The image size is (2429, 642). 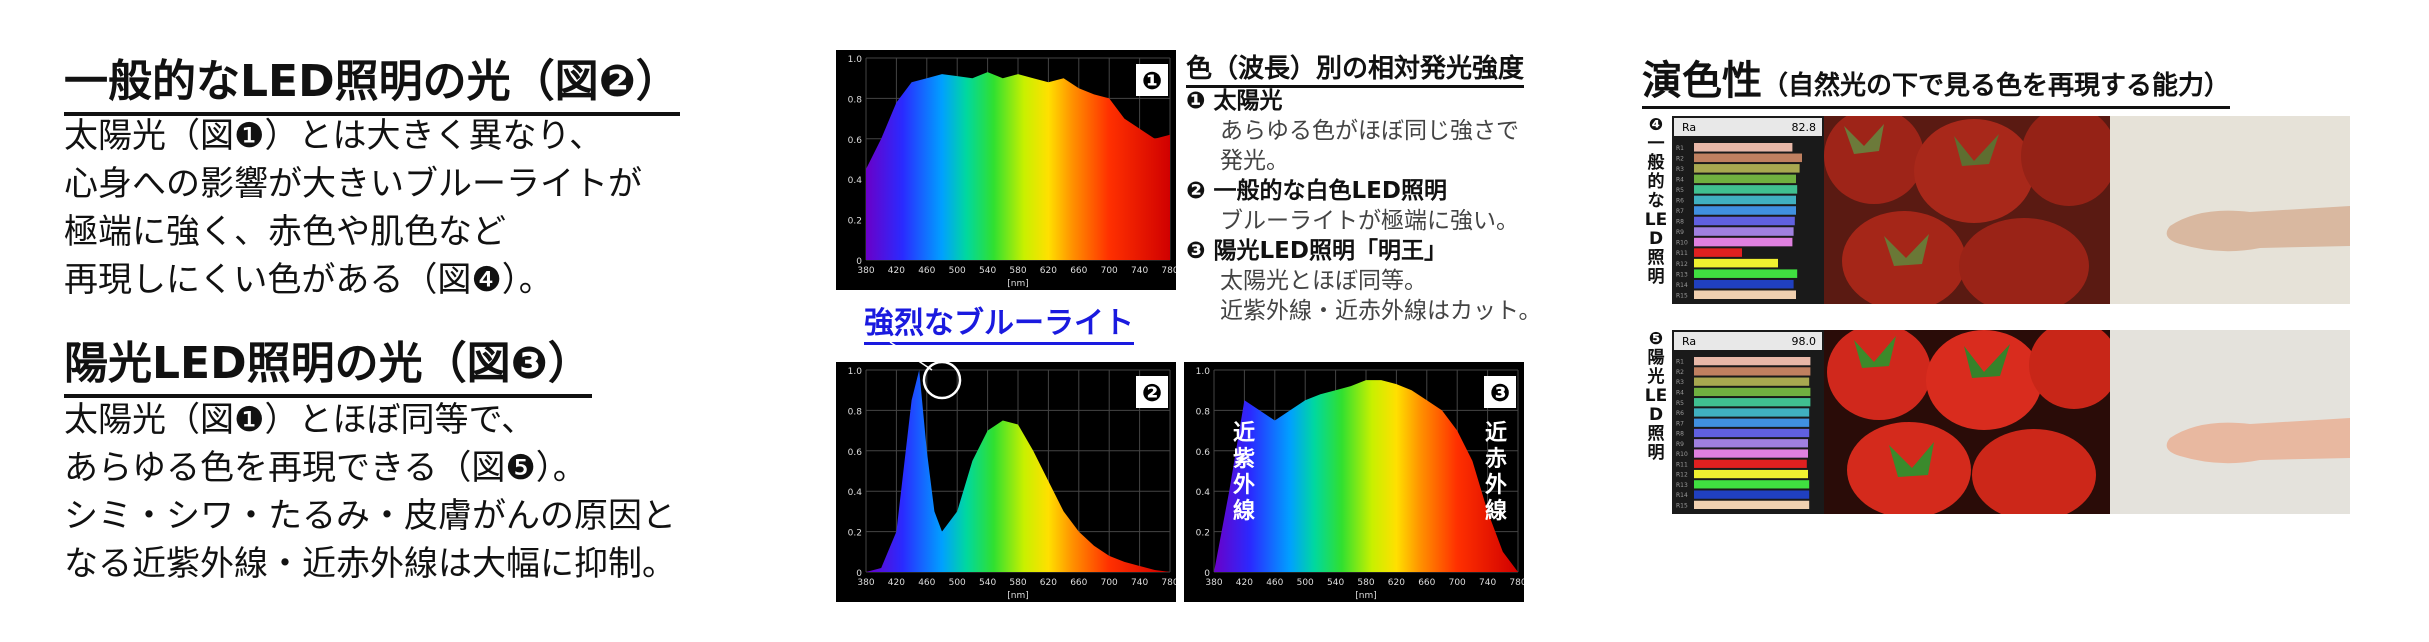 I want to click on cri-bar-label: R5, so click(x=1680, y=403).